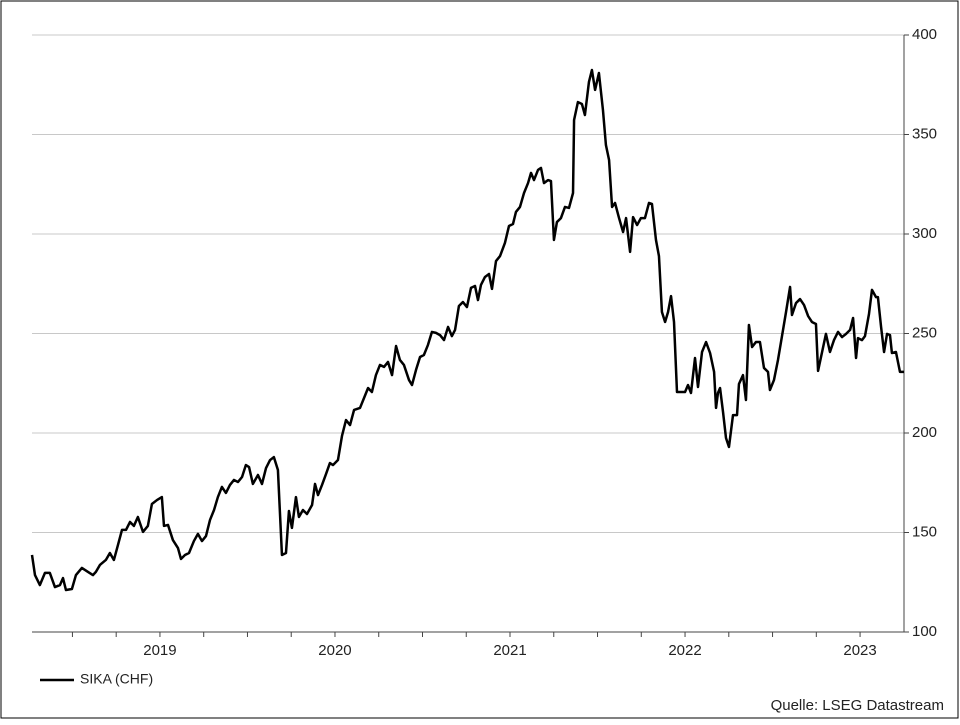  Describe the element at coordinates (924, 531) in the screenshot. I see `y-tick-label: 150` at that location.